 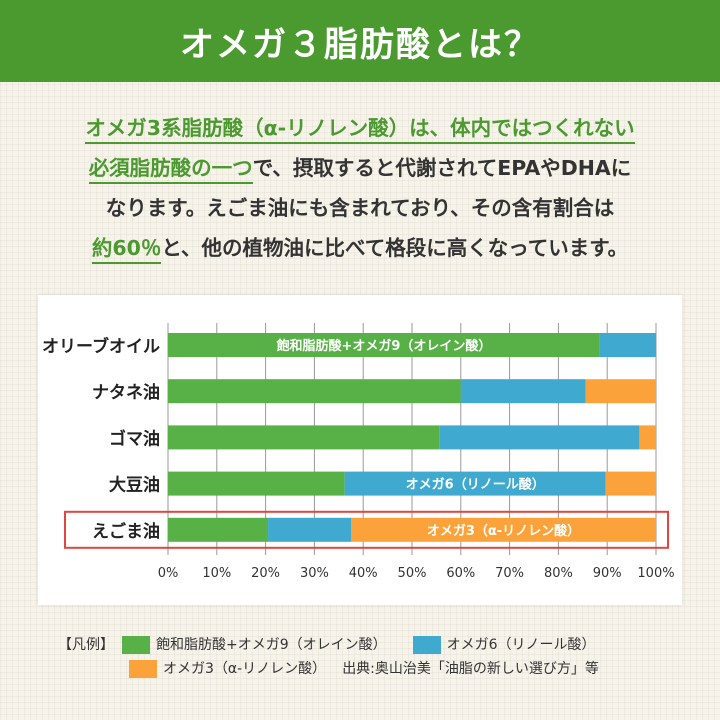 What do you see at coordinates (442, 168) in the screenshot?
I see `intro-line: で、摂取すると代謝されてEPAやDHAに` at bounding box center [442, 168].